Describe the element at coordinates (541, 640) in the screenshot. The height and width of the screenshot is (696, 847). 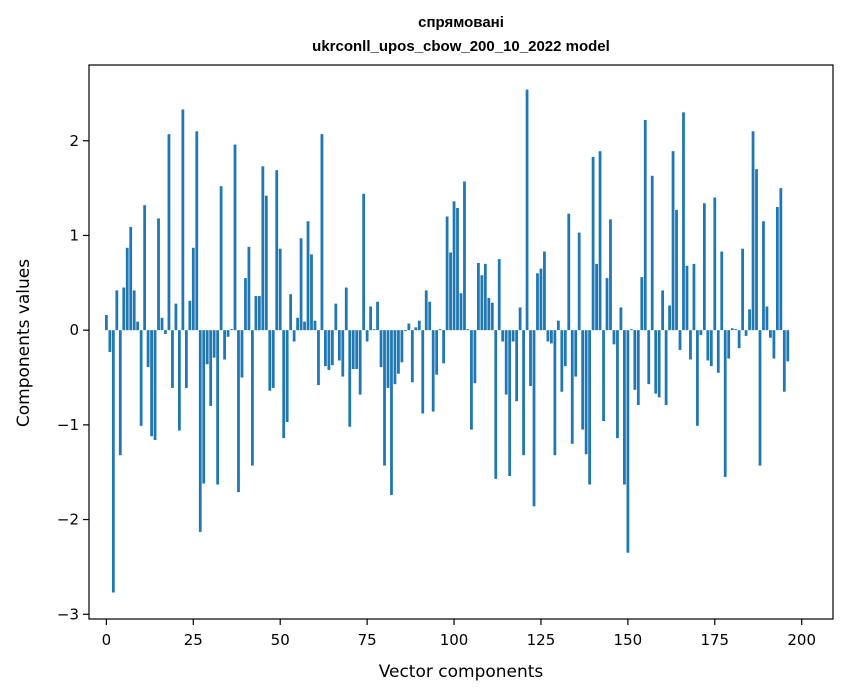
I see `x-tick-label: 125` at that location.